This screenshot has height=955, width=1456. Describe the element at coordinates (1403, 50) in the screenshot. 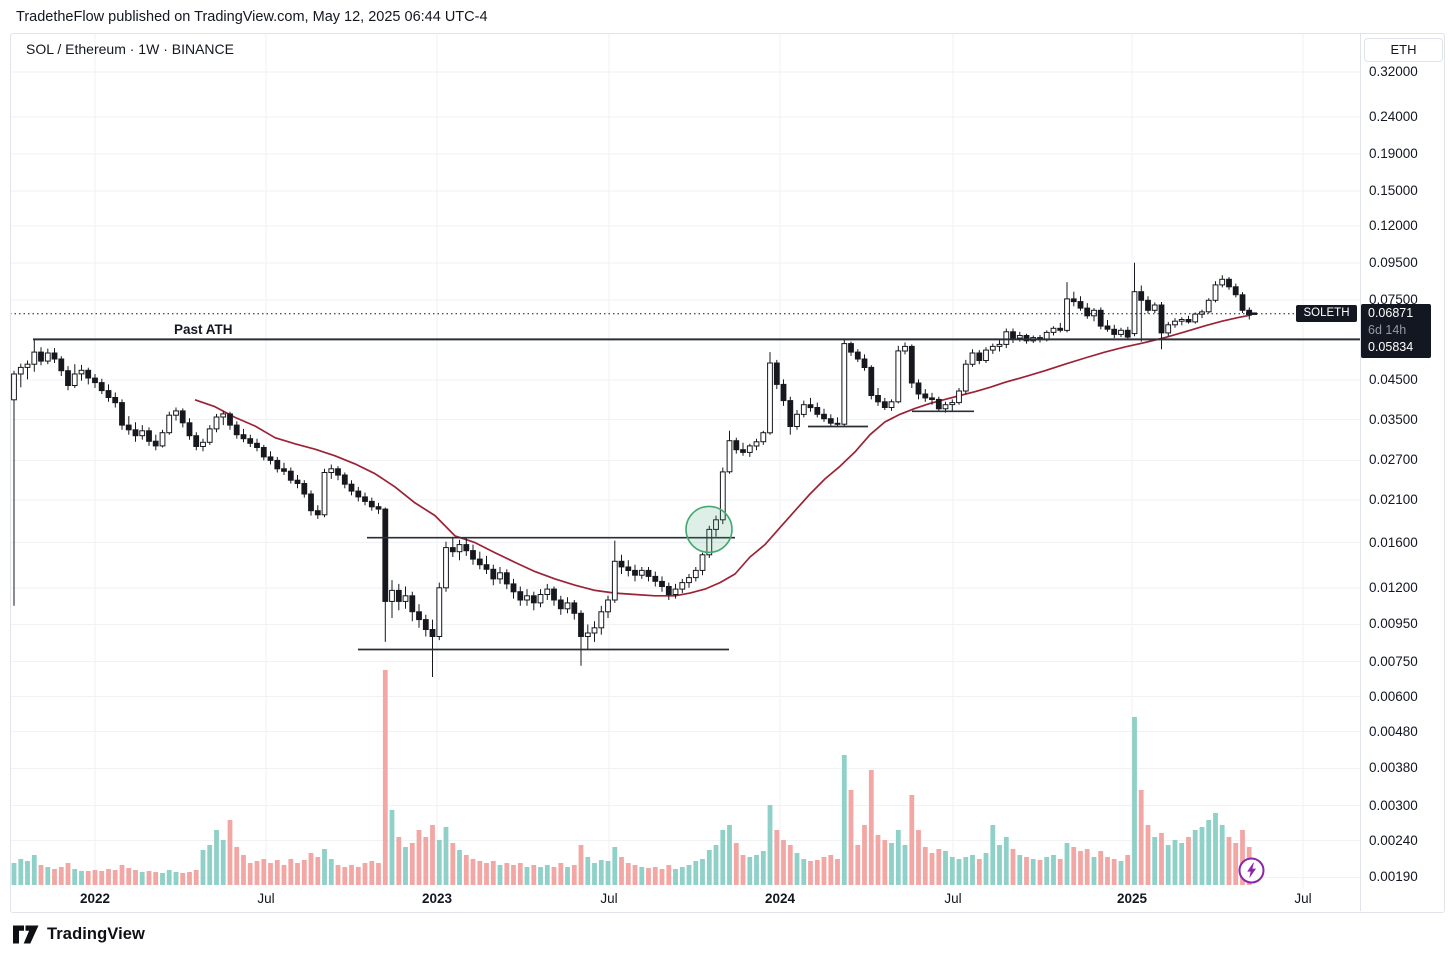

I see `currency-unit-button: ETH` at that location.